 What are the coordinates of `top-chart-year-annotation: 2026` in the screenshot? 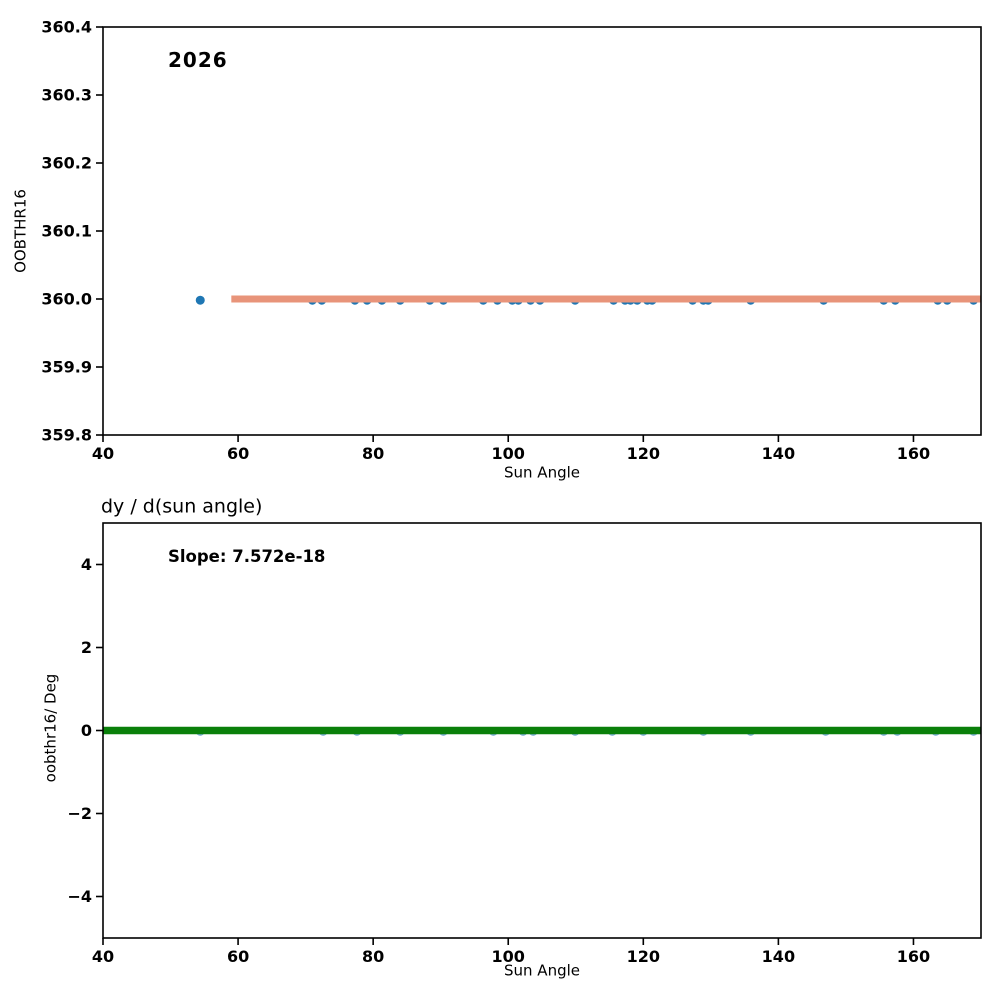 It's located at (198, 60).